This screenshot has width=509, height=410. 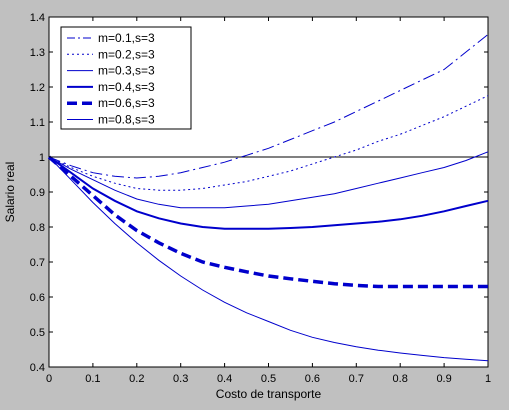 What do you see at coordinates (126, 87) in the screenshot?
I see `legend-label: m=0.4,s=3` at bounding box center [126, 87].